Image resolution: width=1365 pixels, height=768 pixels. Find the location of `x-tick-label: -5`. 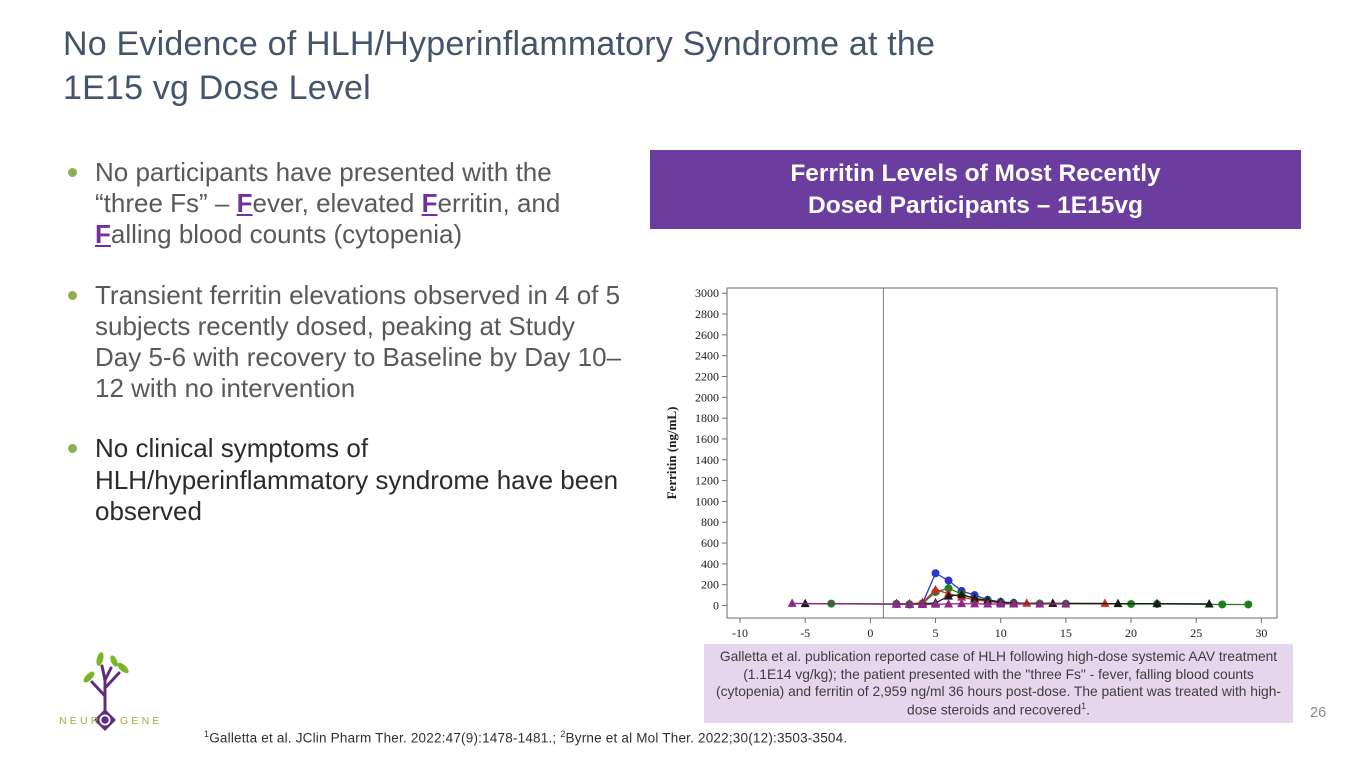

x-tick-label: -5 is located at coordinates (805, 633).